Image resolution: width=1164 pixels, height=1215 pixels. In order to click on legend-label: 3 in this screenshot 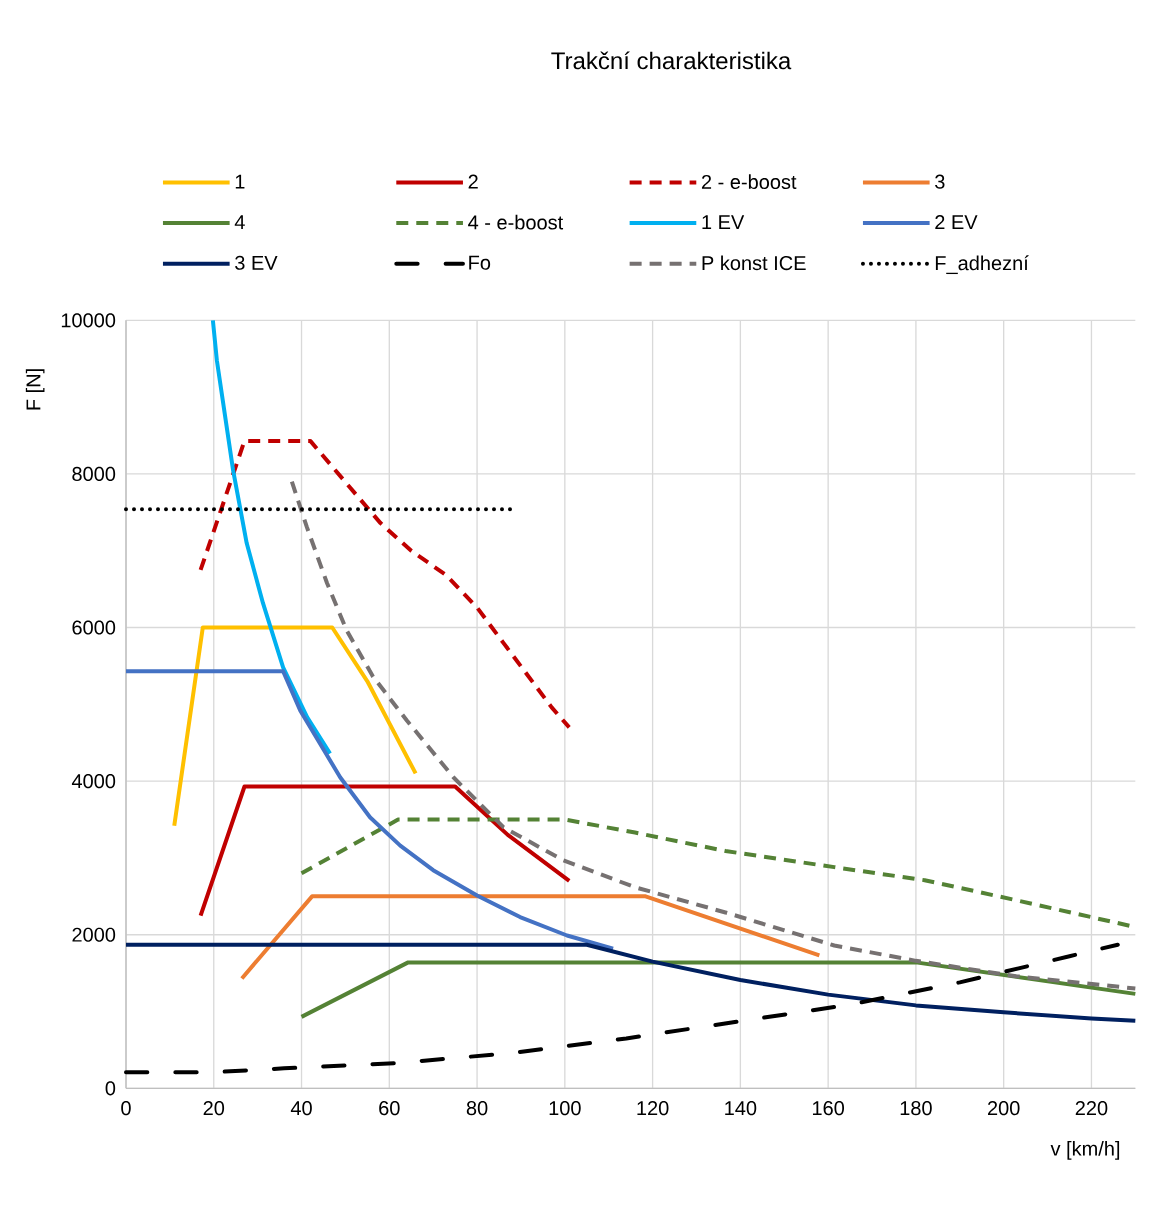, I will do `click(940, 181)`.